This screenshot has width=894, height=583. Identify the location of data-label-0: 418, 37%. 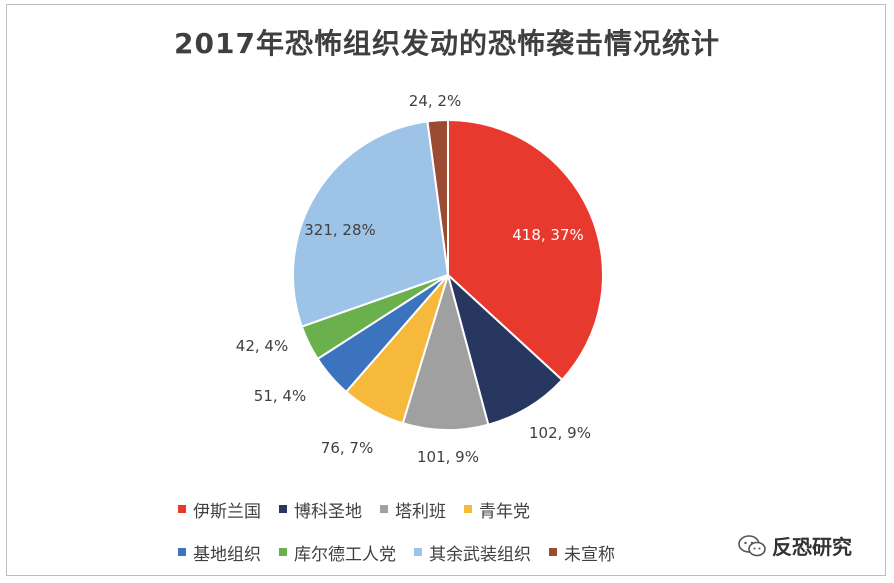
(548, 235).